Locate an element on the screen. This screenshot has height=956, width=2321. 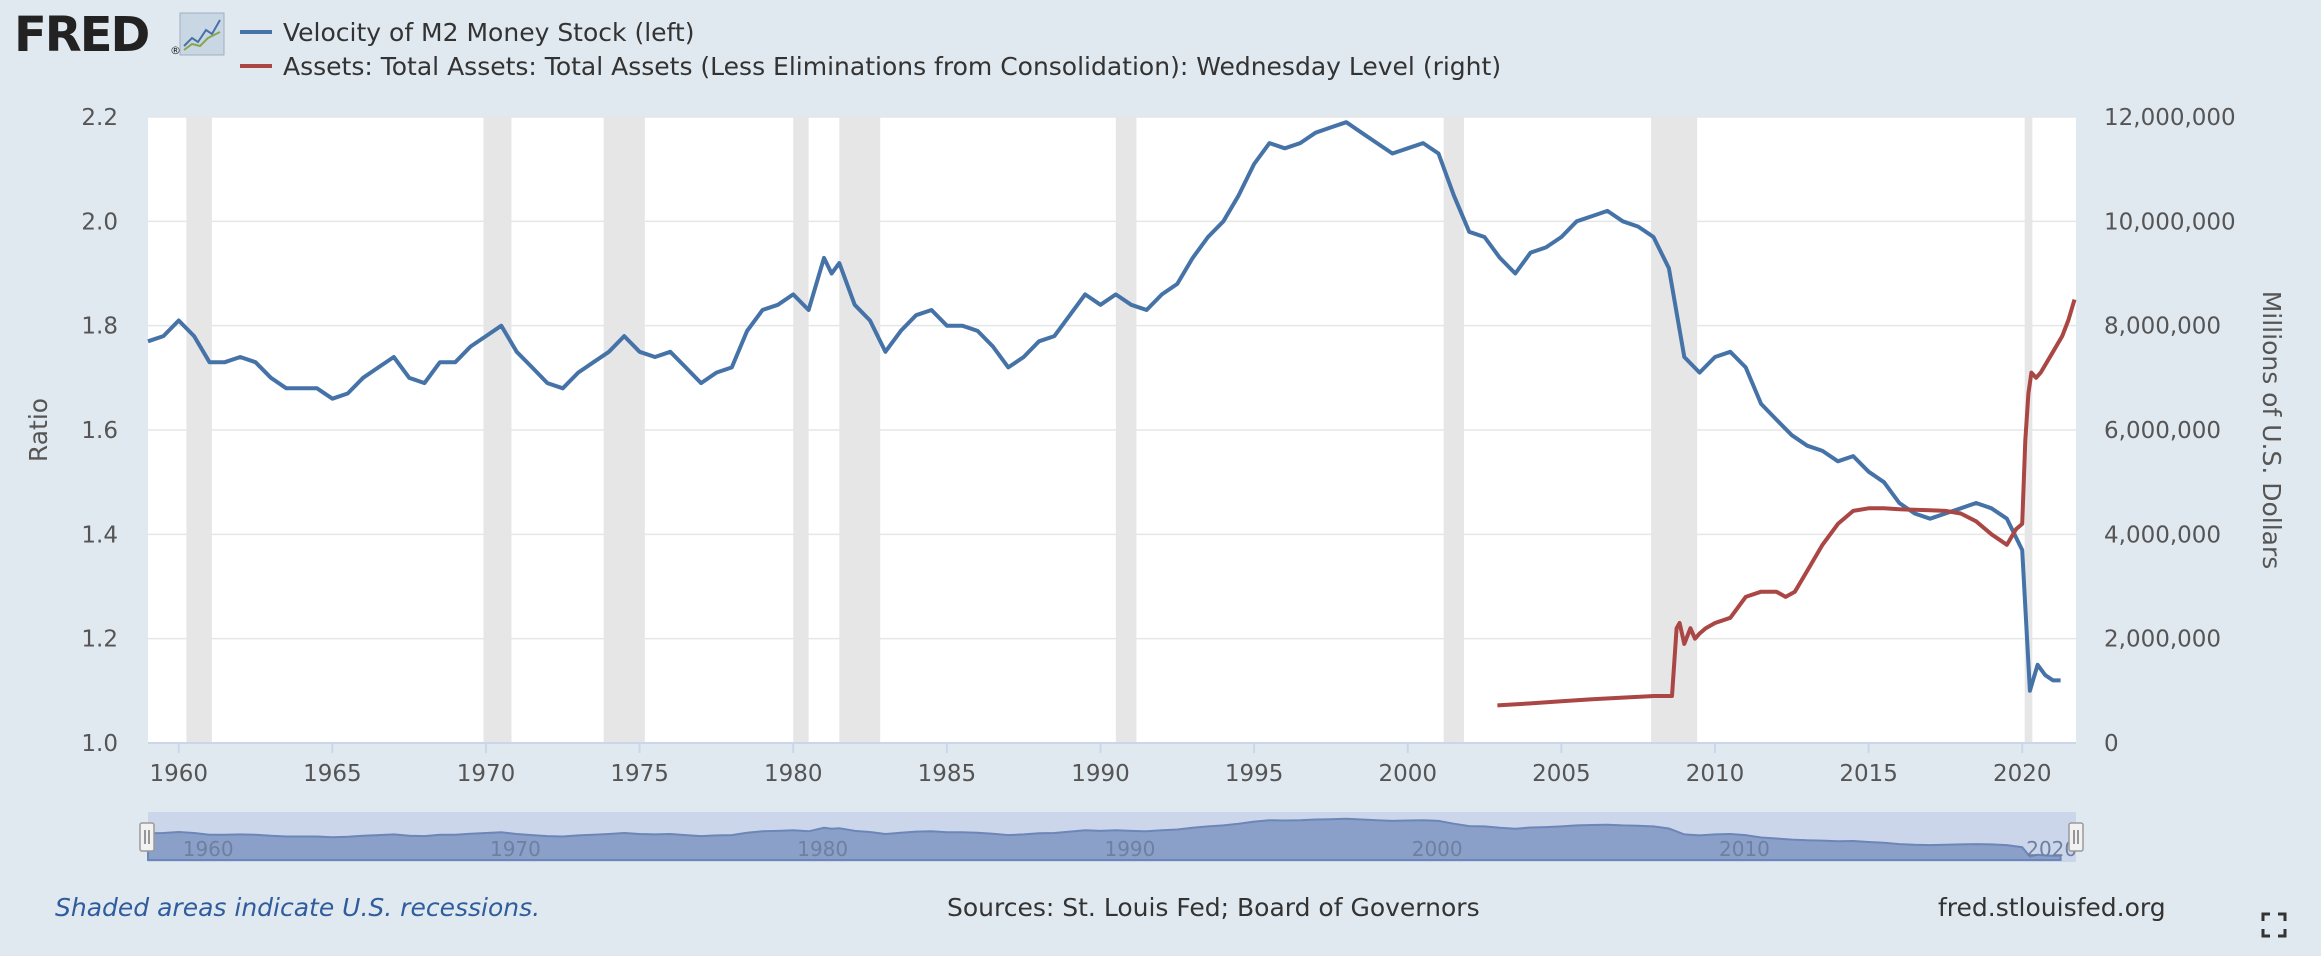
y-left-tick-label: 1.6 is located at coordinates (99, 431).